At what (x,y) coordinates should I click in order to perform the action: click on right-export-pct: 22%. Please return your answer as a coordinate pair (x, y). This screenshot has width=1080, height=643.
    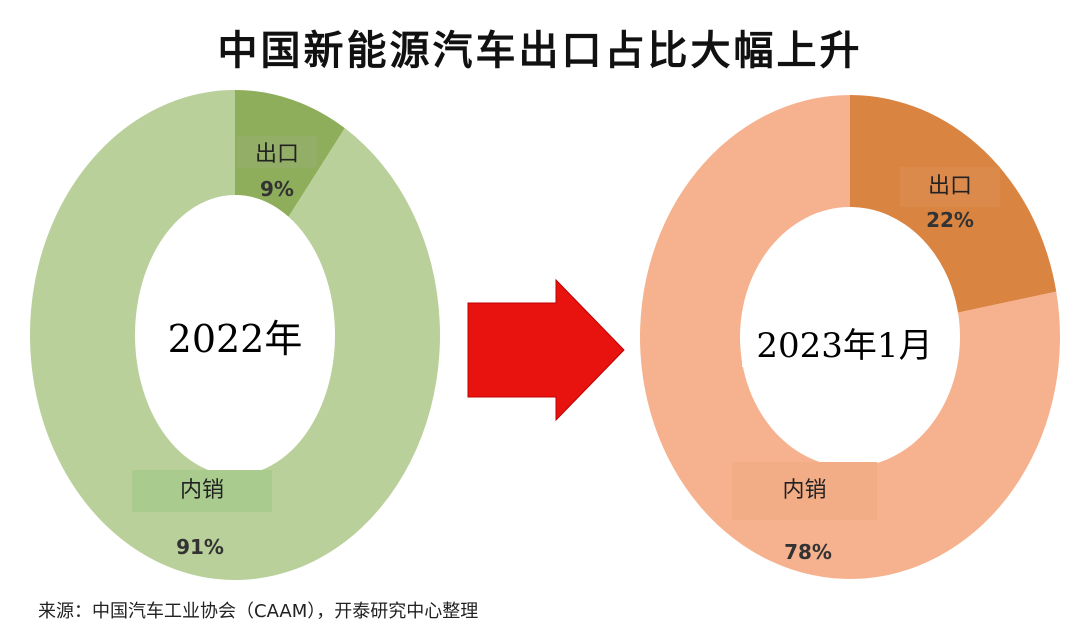
    Looking at the image, I should click on (950, 220).